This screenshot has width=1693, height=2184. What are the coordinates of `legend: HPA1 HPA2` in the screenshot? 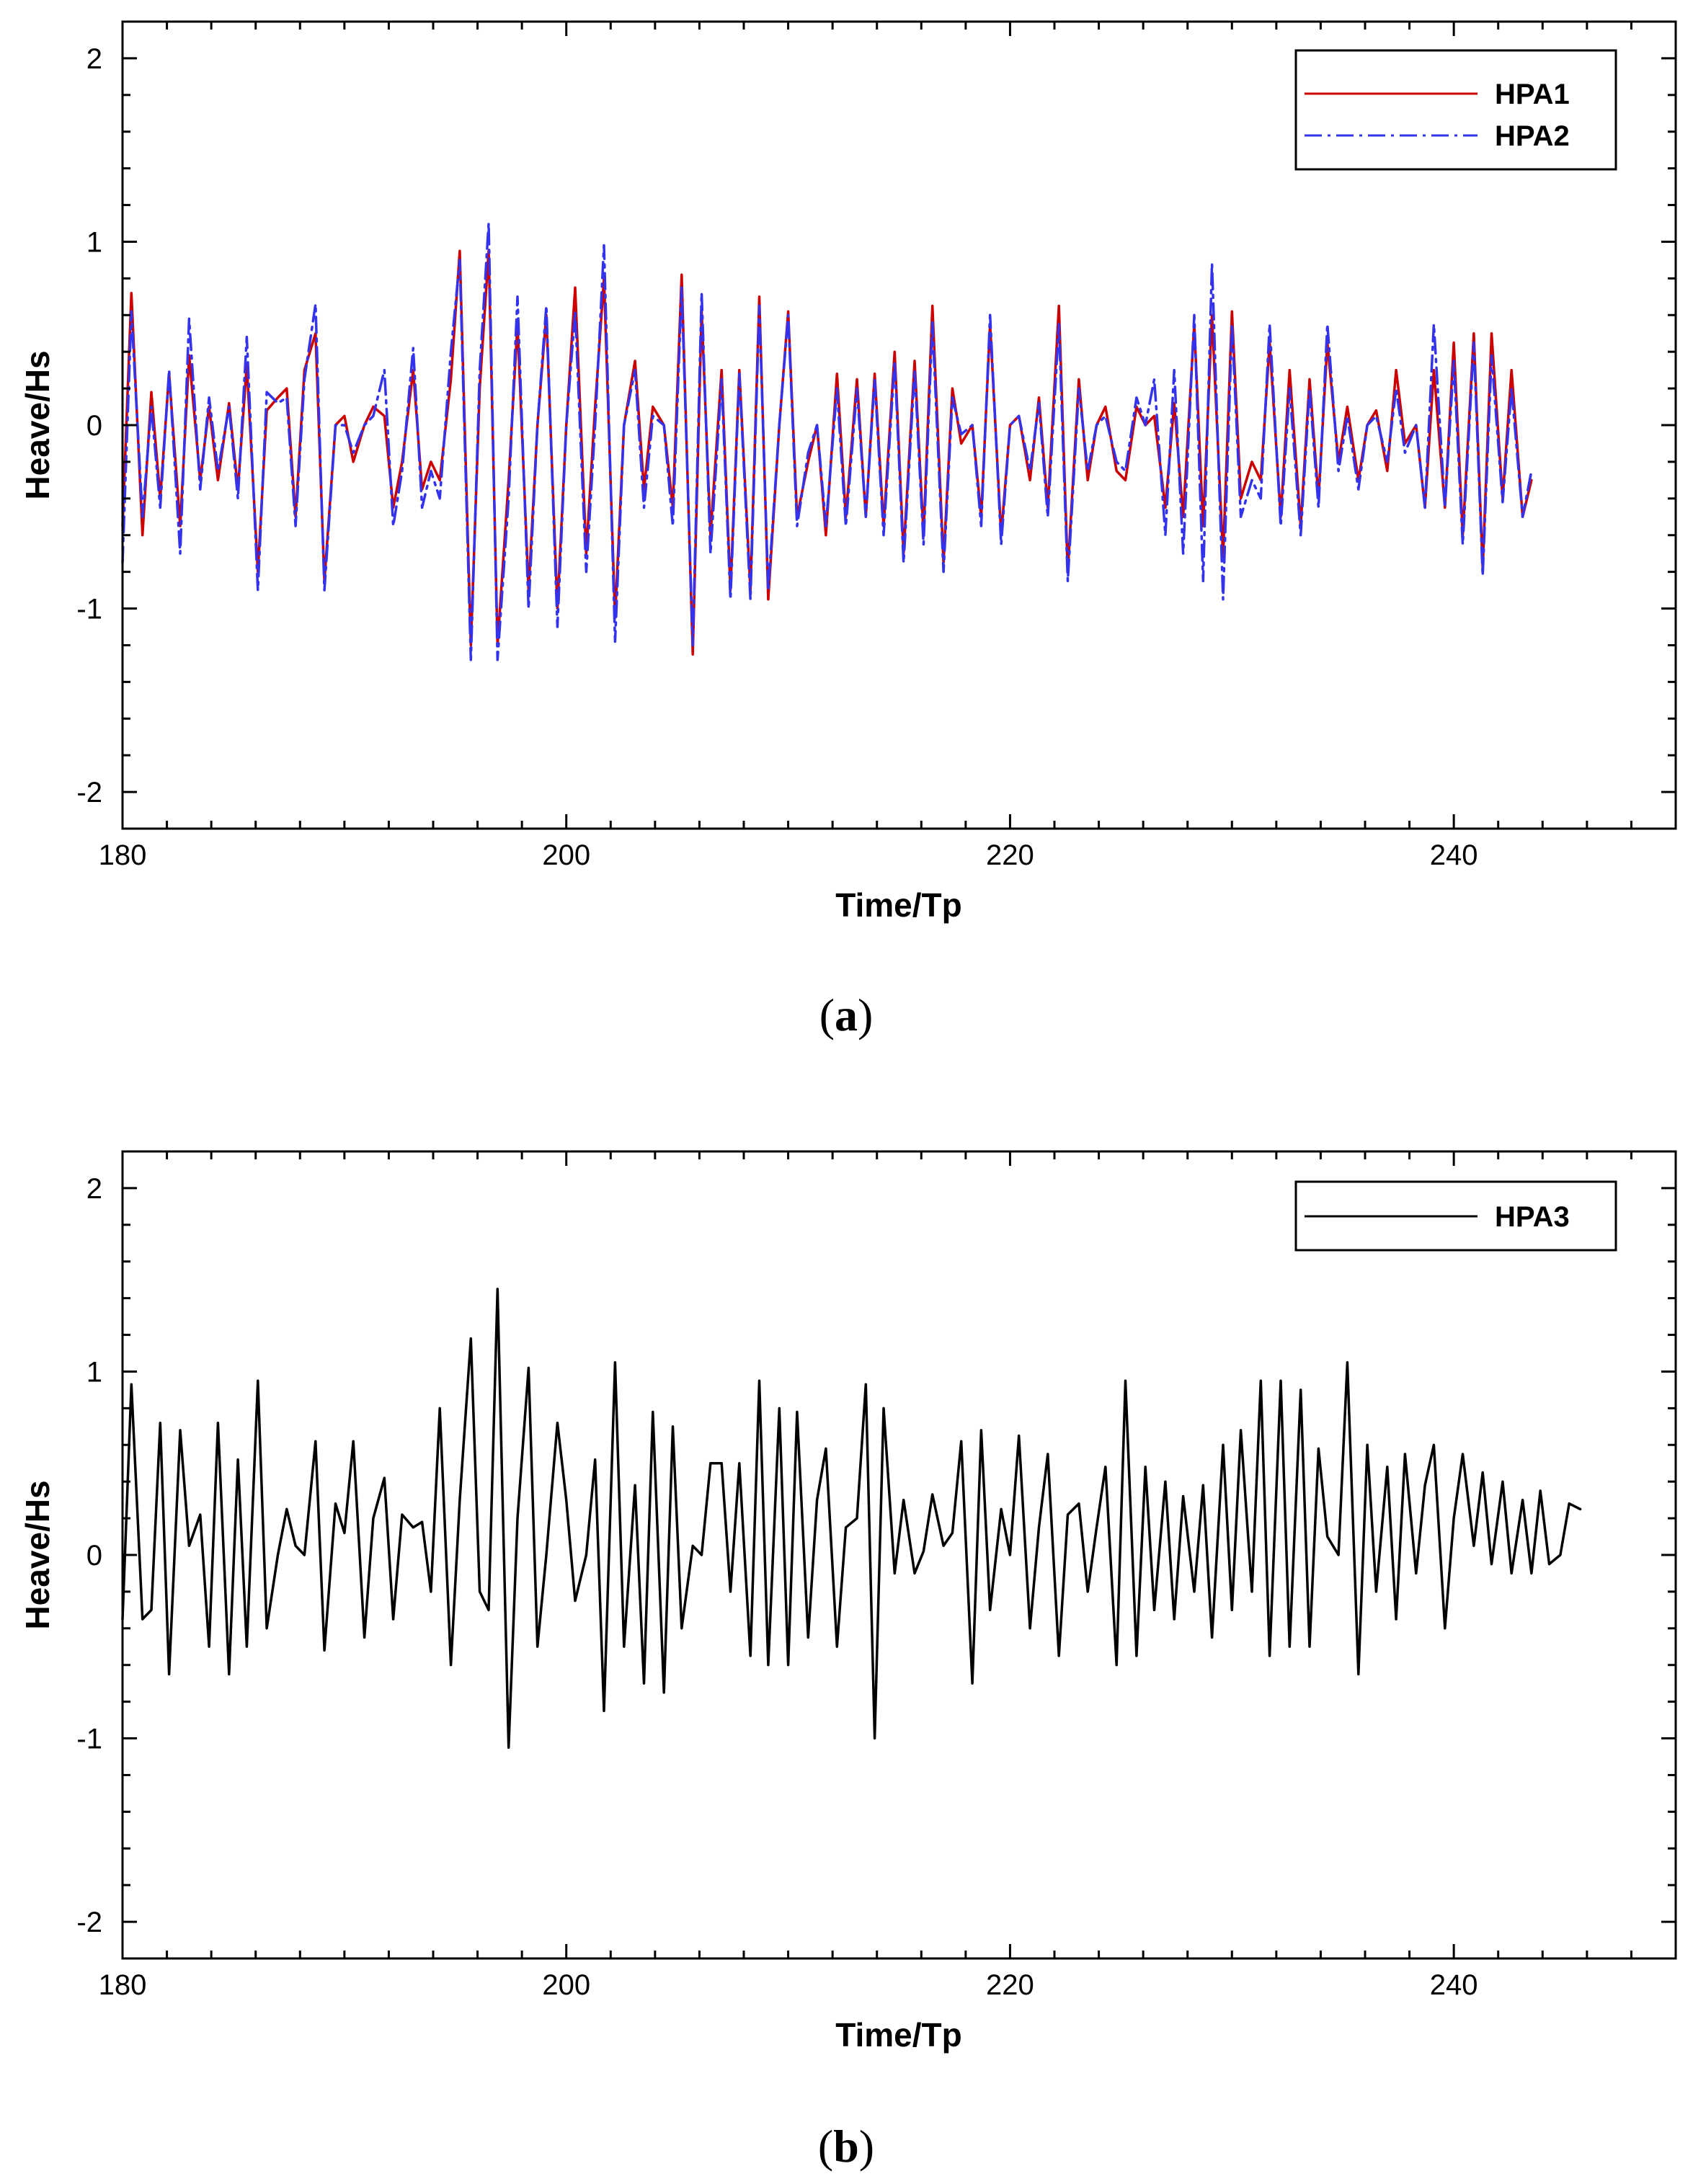 It's located at (1455, 110).